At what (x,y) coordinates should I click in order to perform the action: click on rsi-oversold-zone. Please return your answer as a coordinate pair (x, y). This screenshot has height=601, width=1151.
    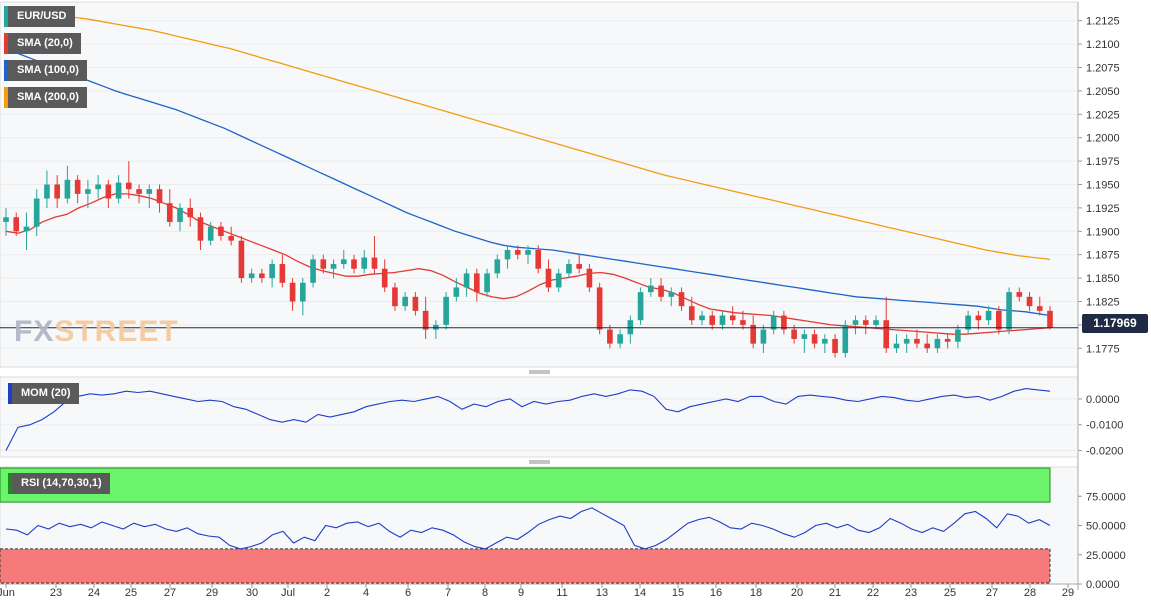
    Looking at the image, I should click on (525, 566).